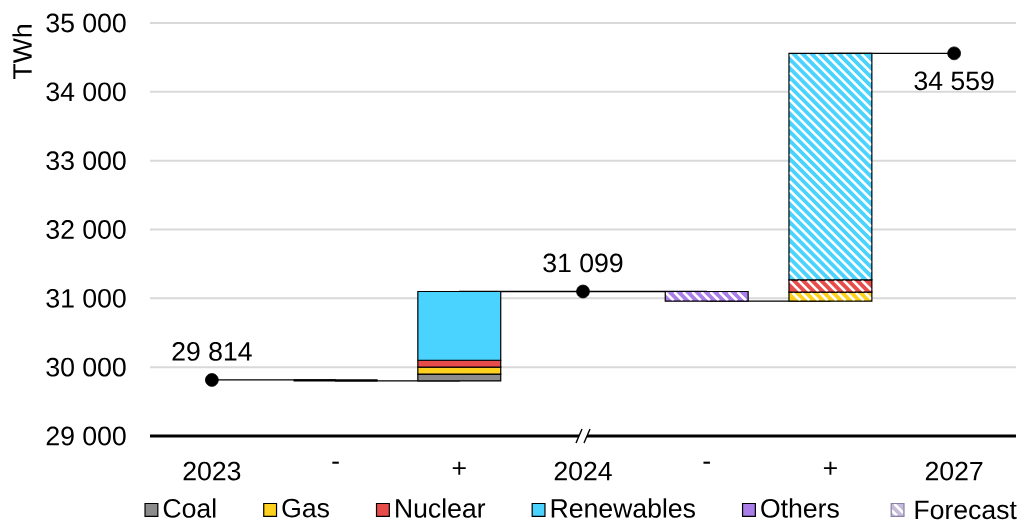 This screenshot has width=1029, height=523. Describe the element at coordinates (305, 508) in the screenshot. I see `legend-label: Gas` at that location.